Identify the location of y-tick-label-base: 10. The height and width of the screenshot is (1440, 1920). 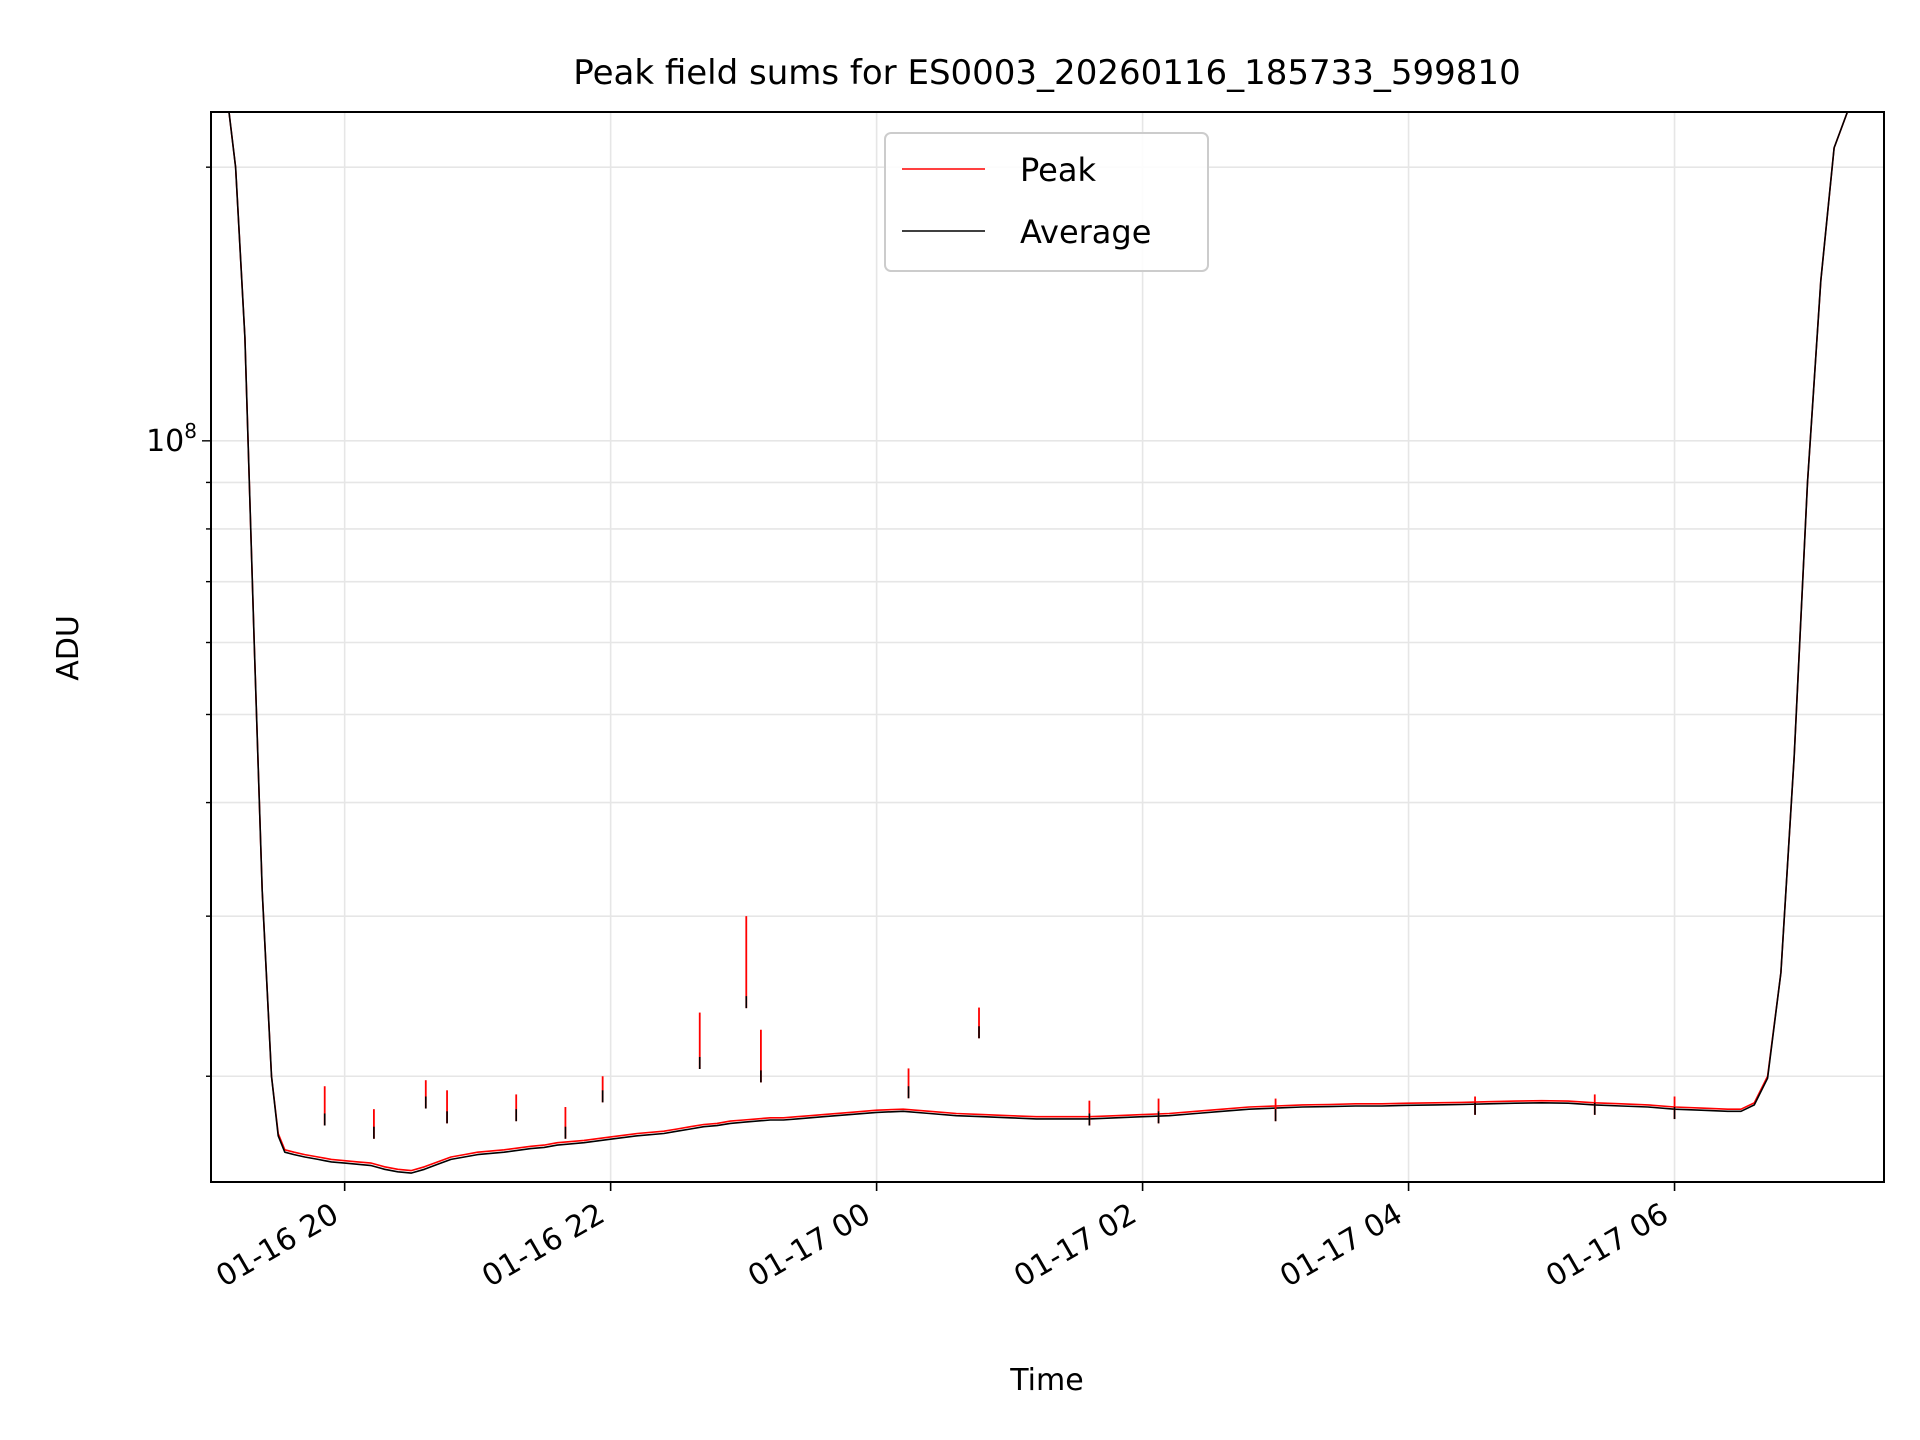
(165, 441).